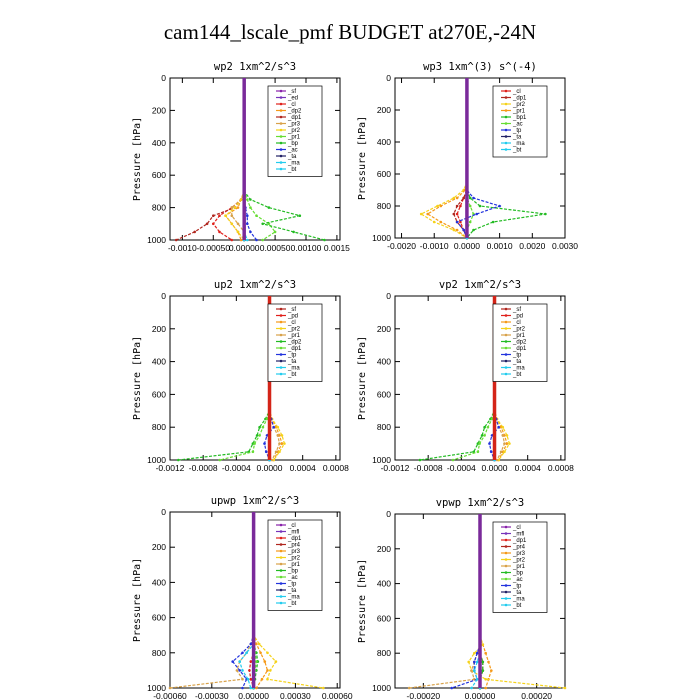 This screenshot has width=700, height=700. Describe the element at coordinates (292, 604) in the screenshot. I see `legend-label: _bt` at that location.